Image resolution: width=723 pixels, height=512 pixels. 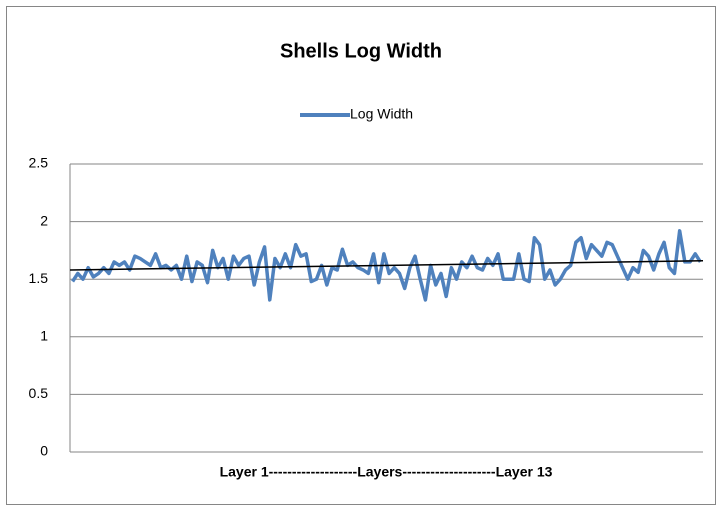 What do you see at coordinates (44, 336) in the screenshot?
I see `y-tick-label: 1` at bounding box center [44, 336].